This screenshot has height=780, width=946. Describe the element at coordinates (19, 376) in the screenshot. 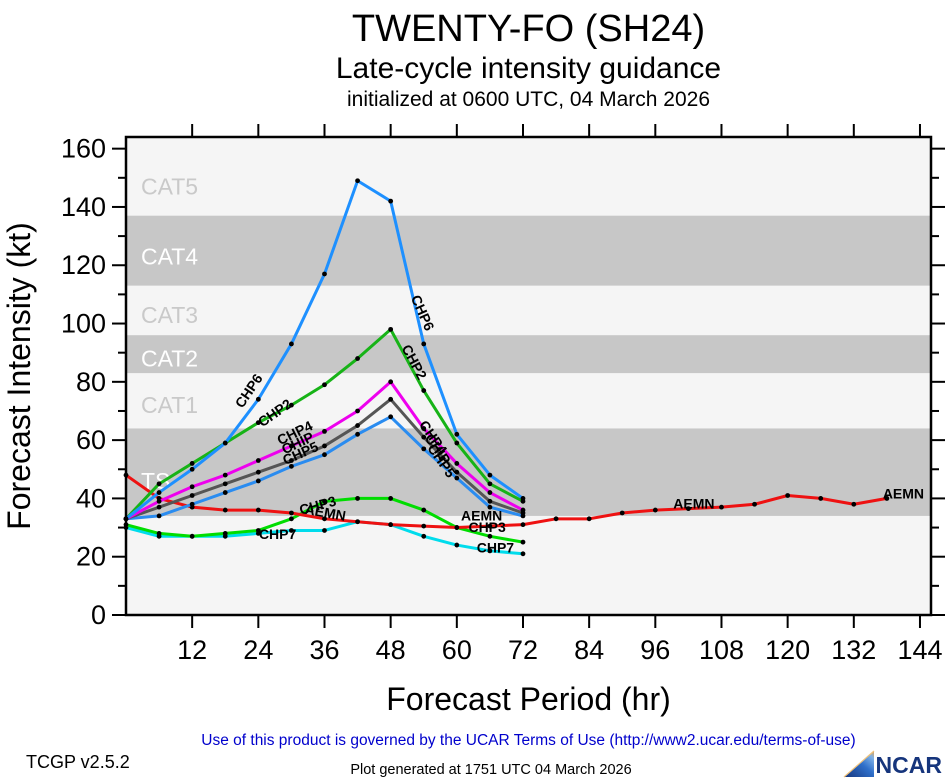

I see `y-axis-title: Forecast Intensity (kt)` at that location.